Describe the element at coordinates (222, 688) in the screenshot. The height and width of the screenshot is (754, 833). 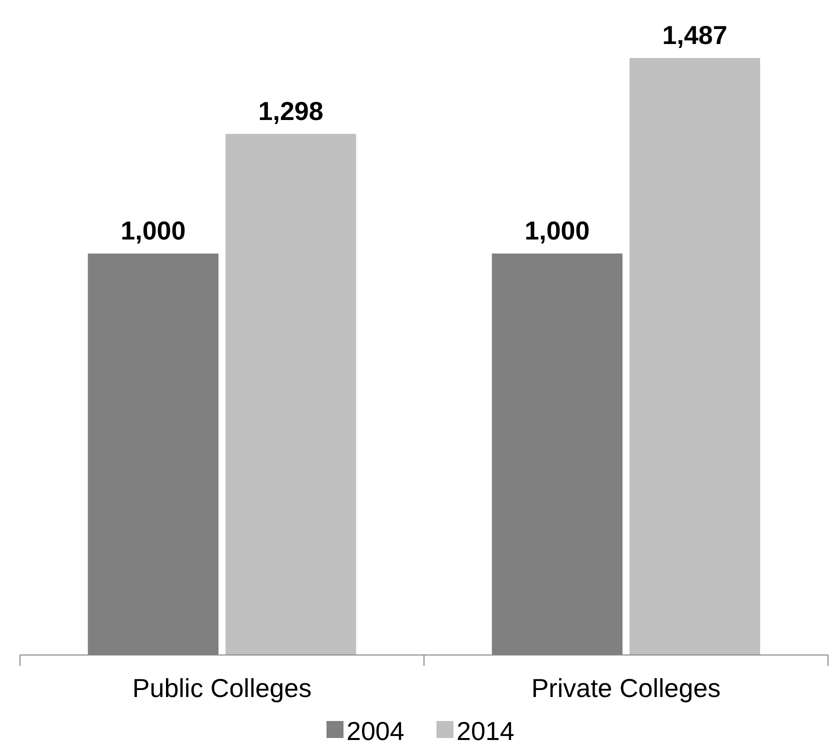
I see `x-tick-label: Public Colleges` at that location.